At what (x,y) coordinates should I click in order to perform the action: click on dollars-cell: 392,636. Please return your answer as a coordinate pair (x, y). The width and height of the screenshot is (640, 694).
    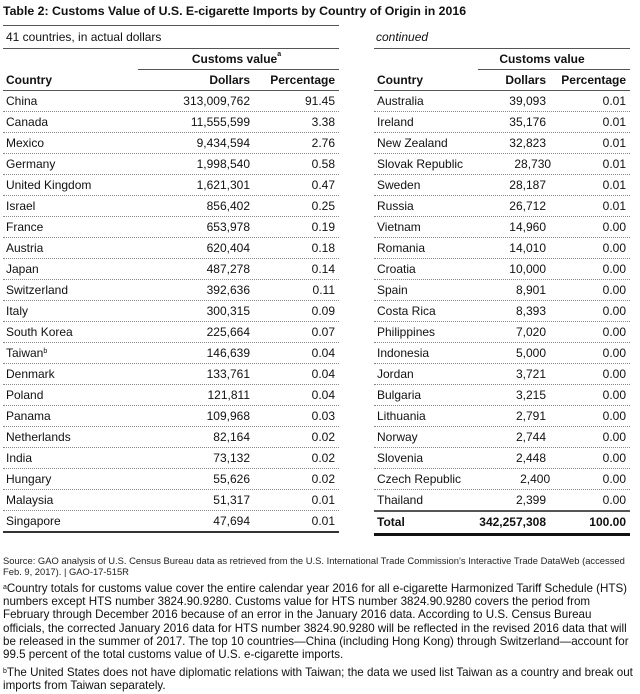
    Looking at the image, I should click on (228, 290).